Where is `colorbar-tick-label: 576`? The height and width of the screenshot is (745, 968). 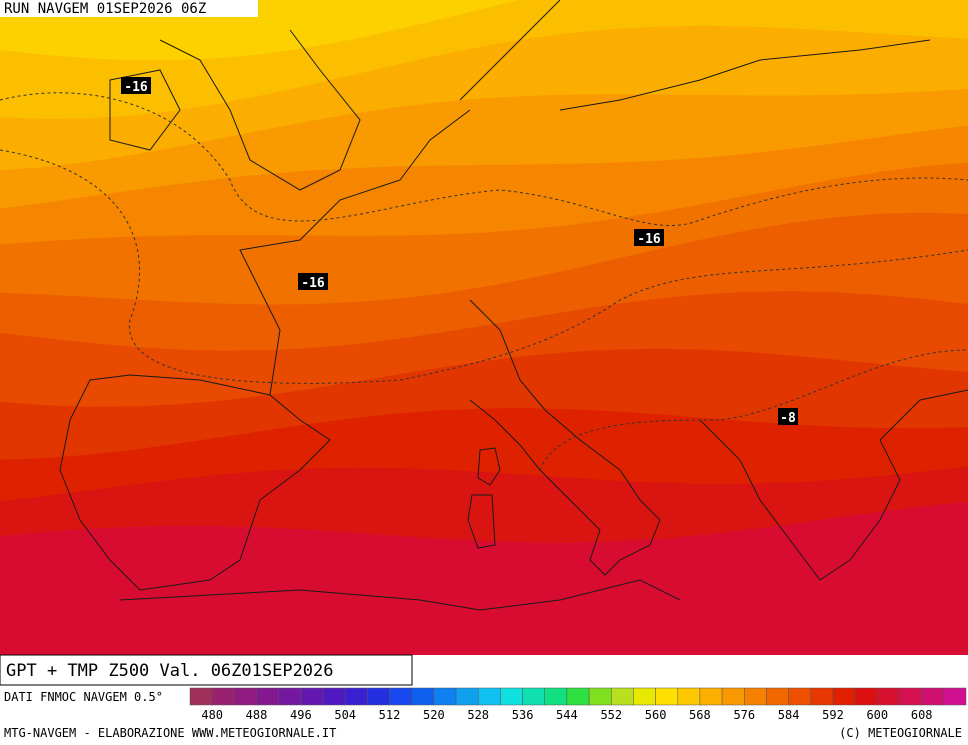
colorbar-tick-label: 576 is located at coordinates (744, 715).